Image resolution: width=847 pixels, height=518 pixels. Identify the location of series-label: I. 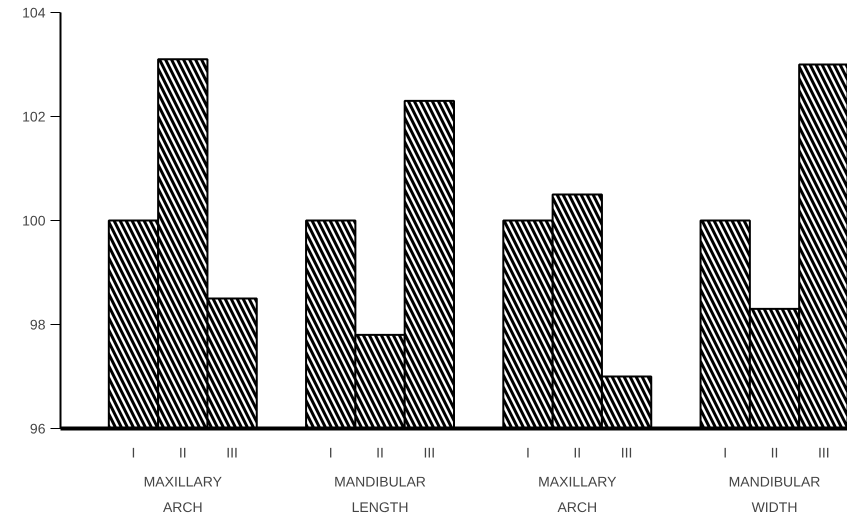
(134, 452).